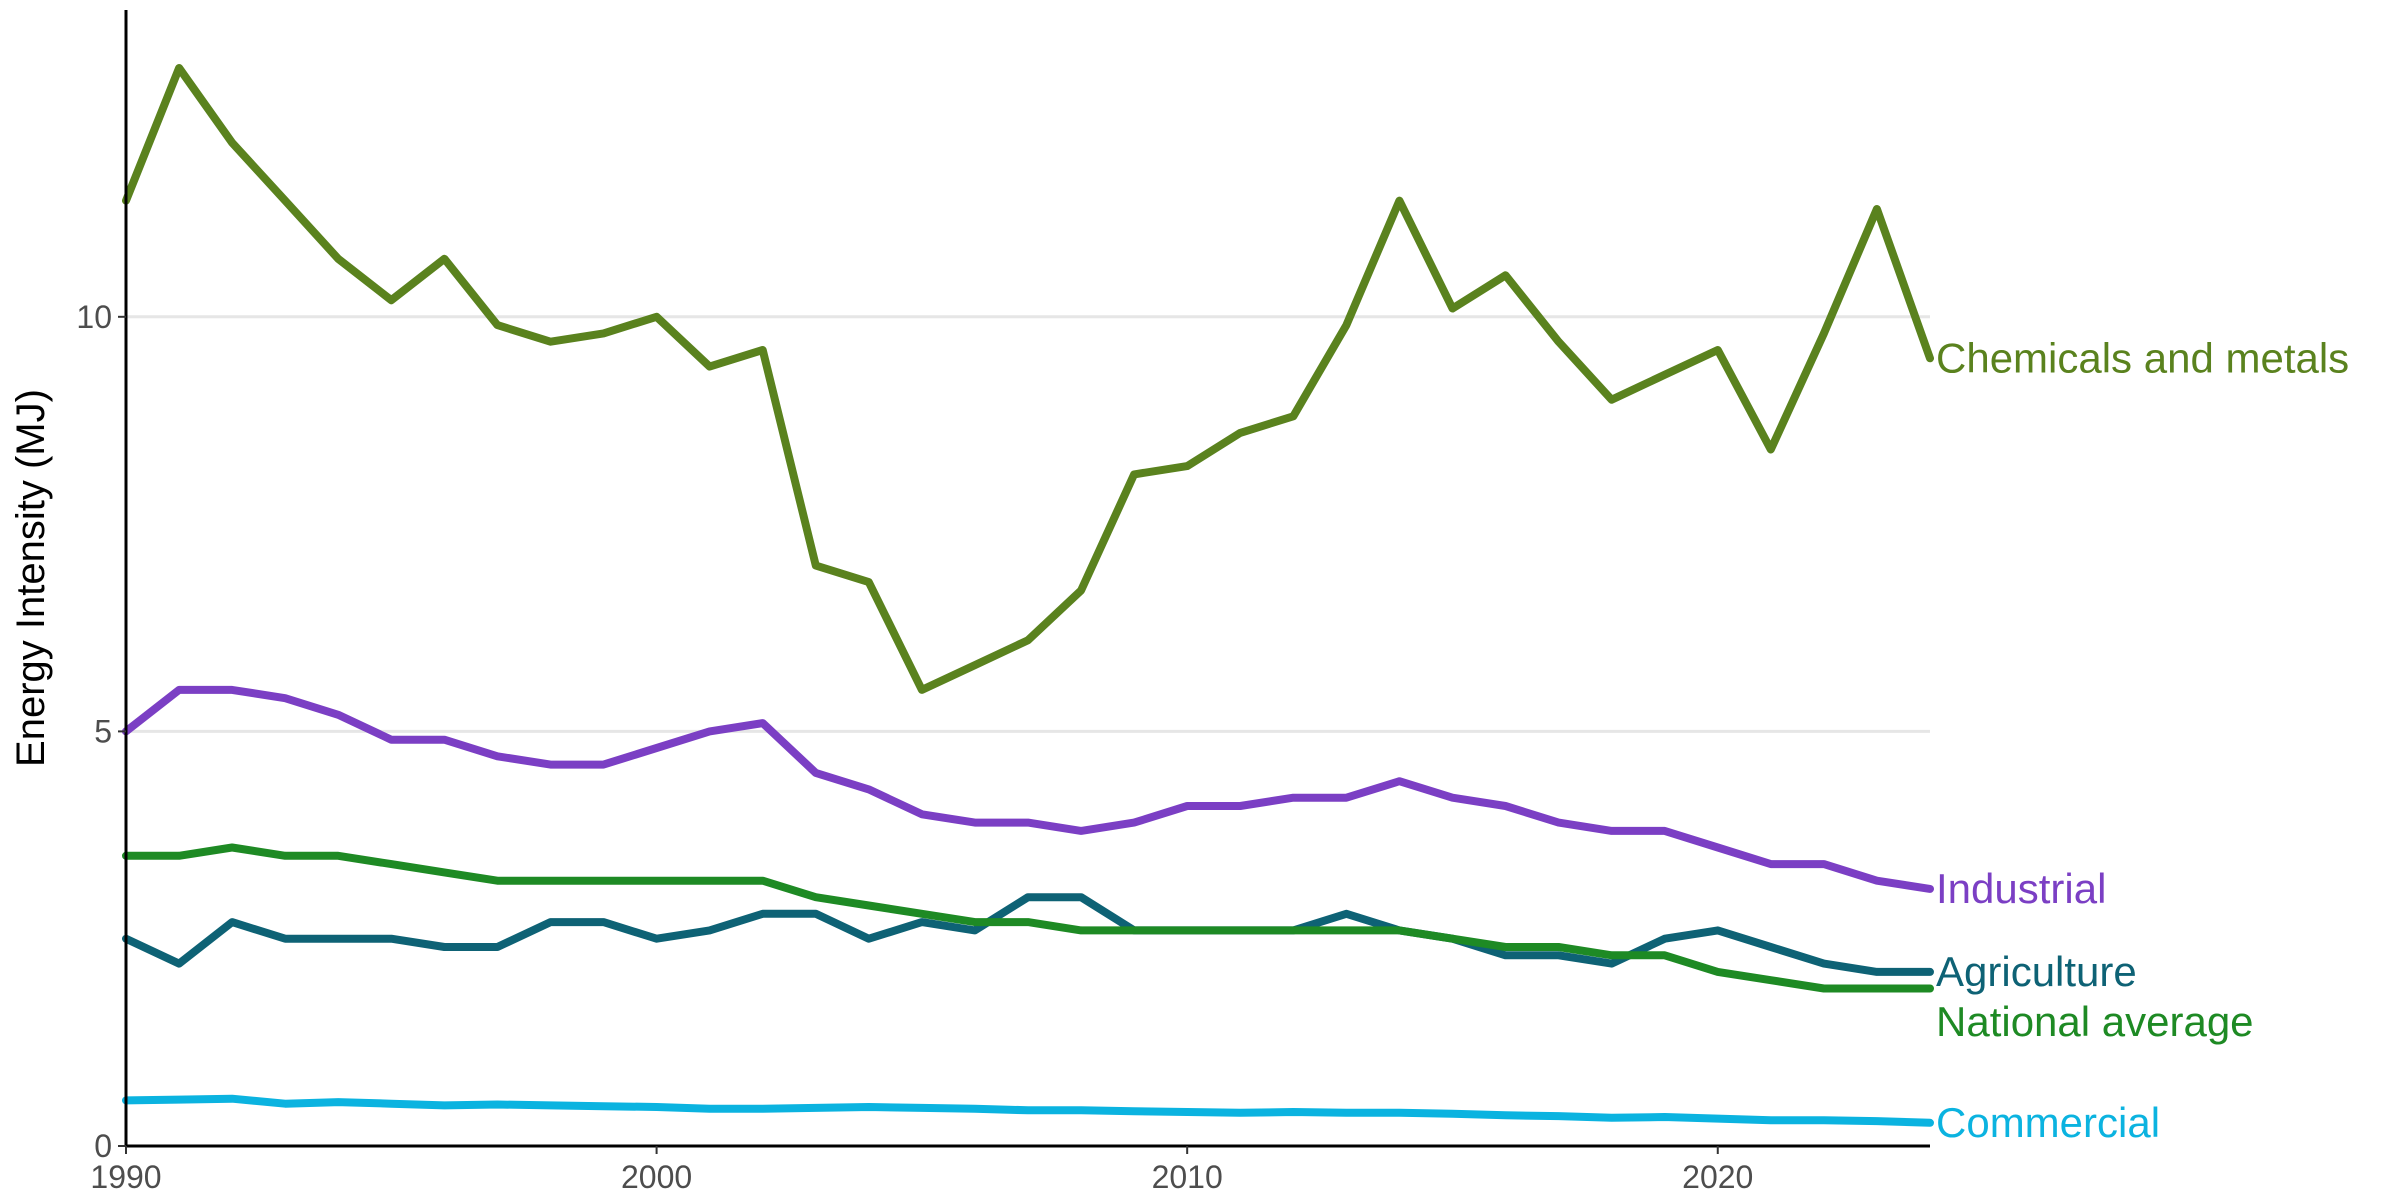 This screenshot has height=1200, width=2400. What do you see at coordinates (2021, 888) in the screenshot?
I see `series-label-industrial: Industrial` at bounding box center [2021, 888].